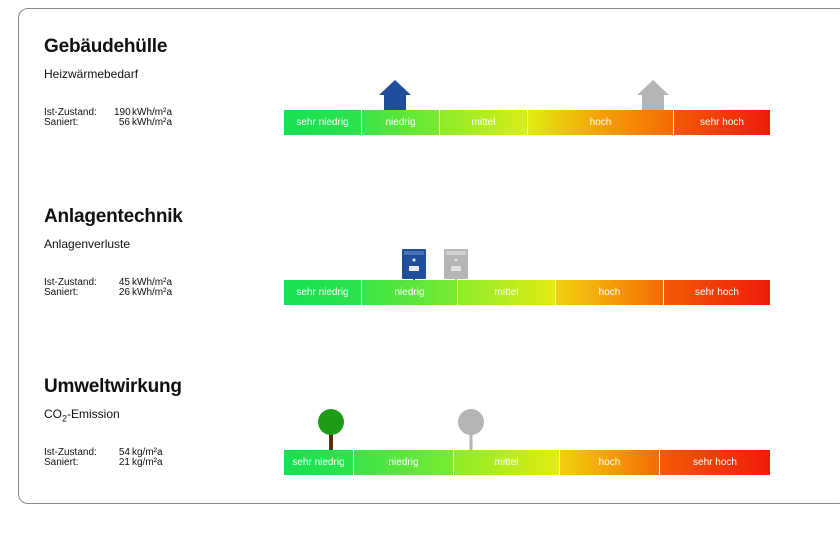 The width and height of the screenshot is (840, 546). Describe the element at coordinates (65, 418) in the screenshot. I see `subtitle-subscript: 2` at that location.